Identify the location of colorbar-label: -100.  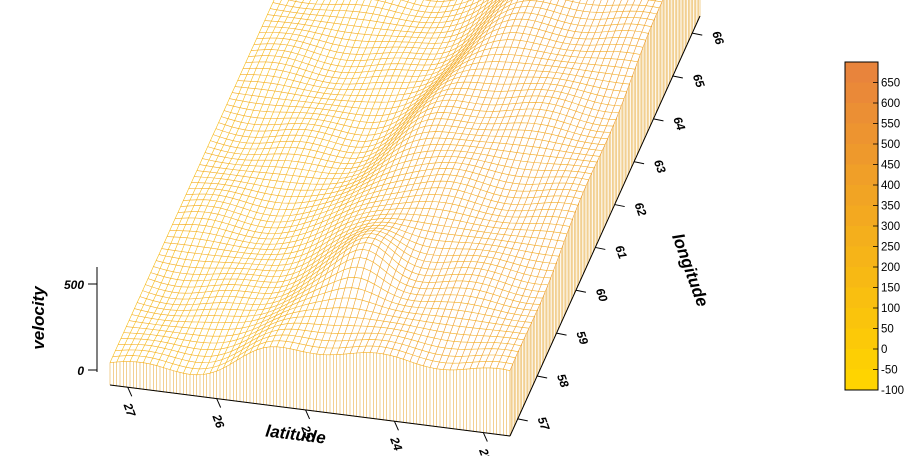
(892, 391).